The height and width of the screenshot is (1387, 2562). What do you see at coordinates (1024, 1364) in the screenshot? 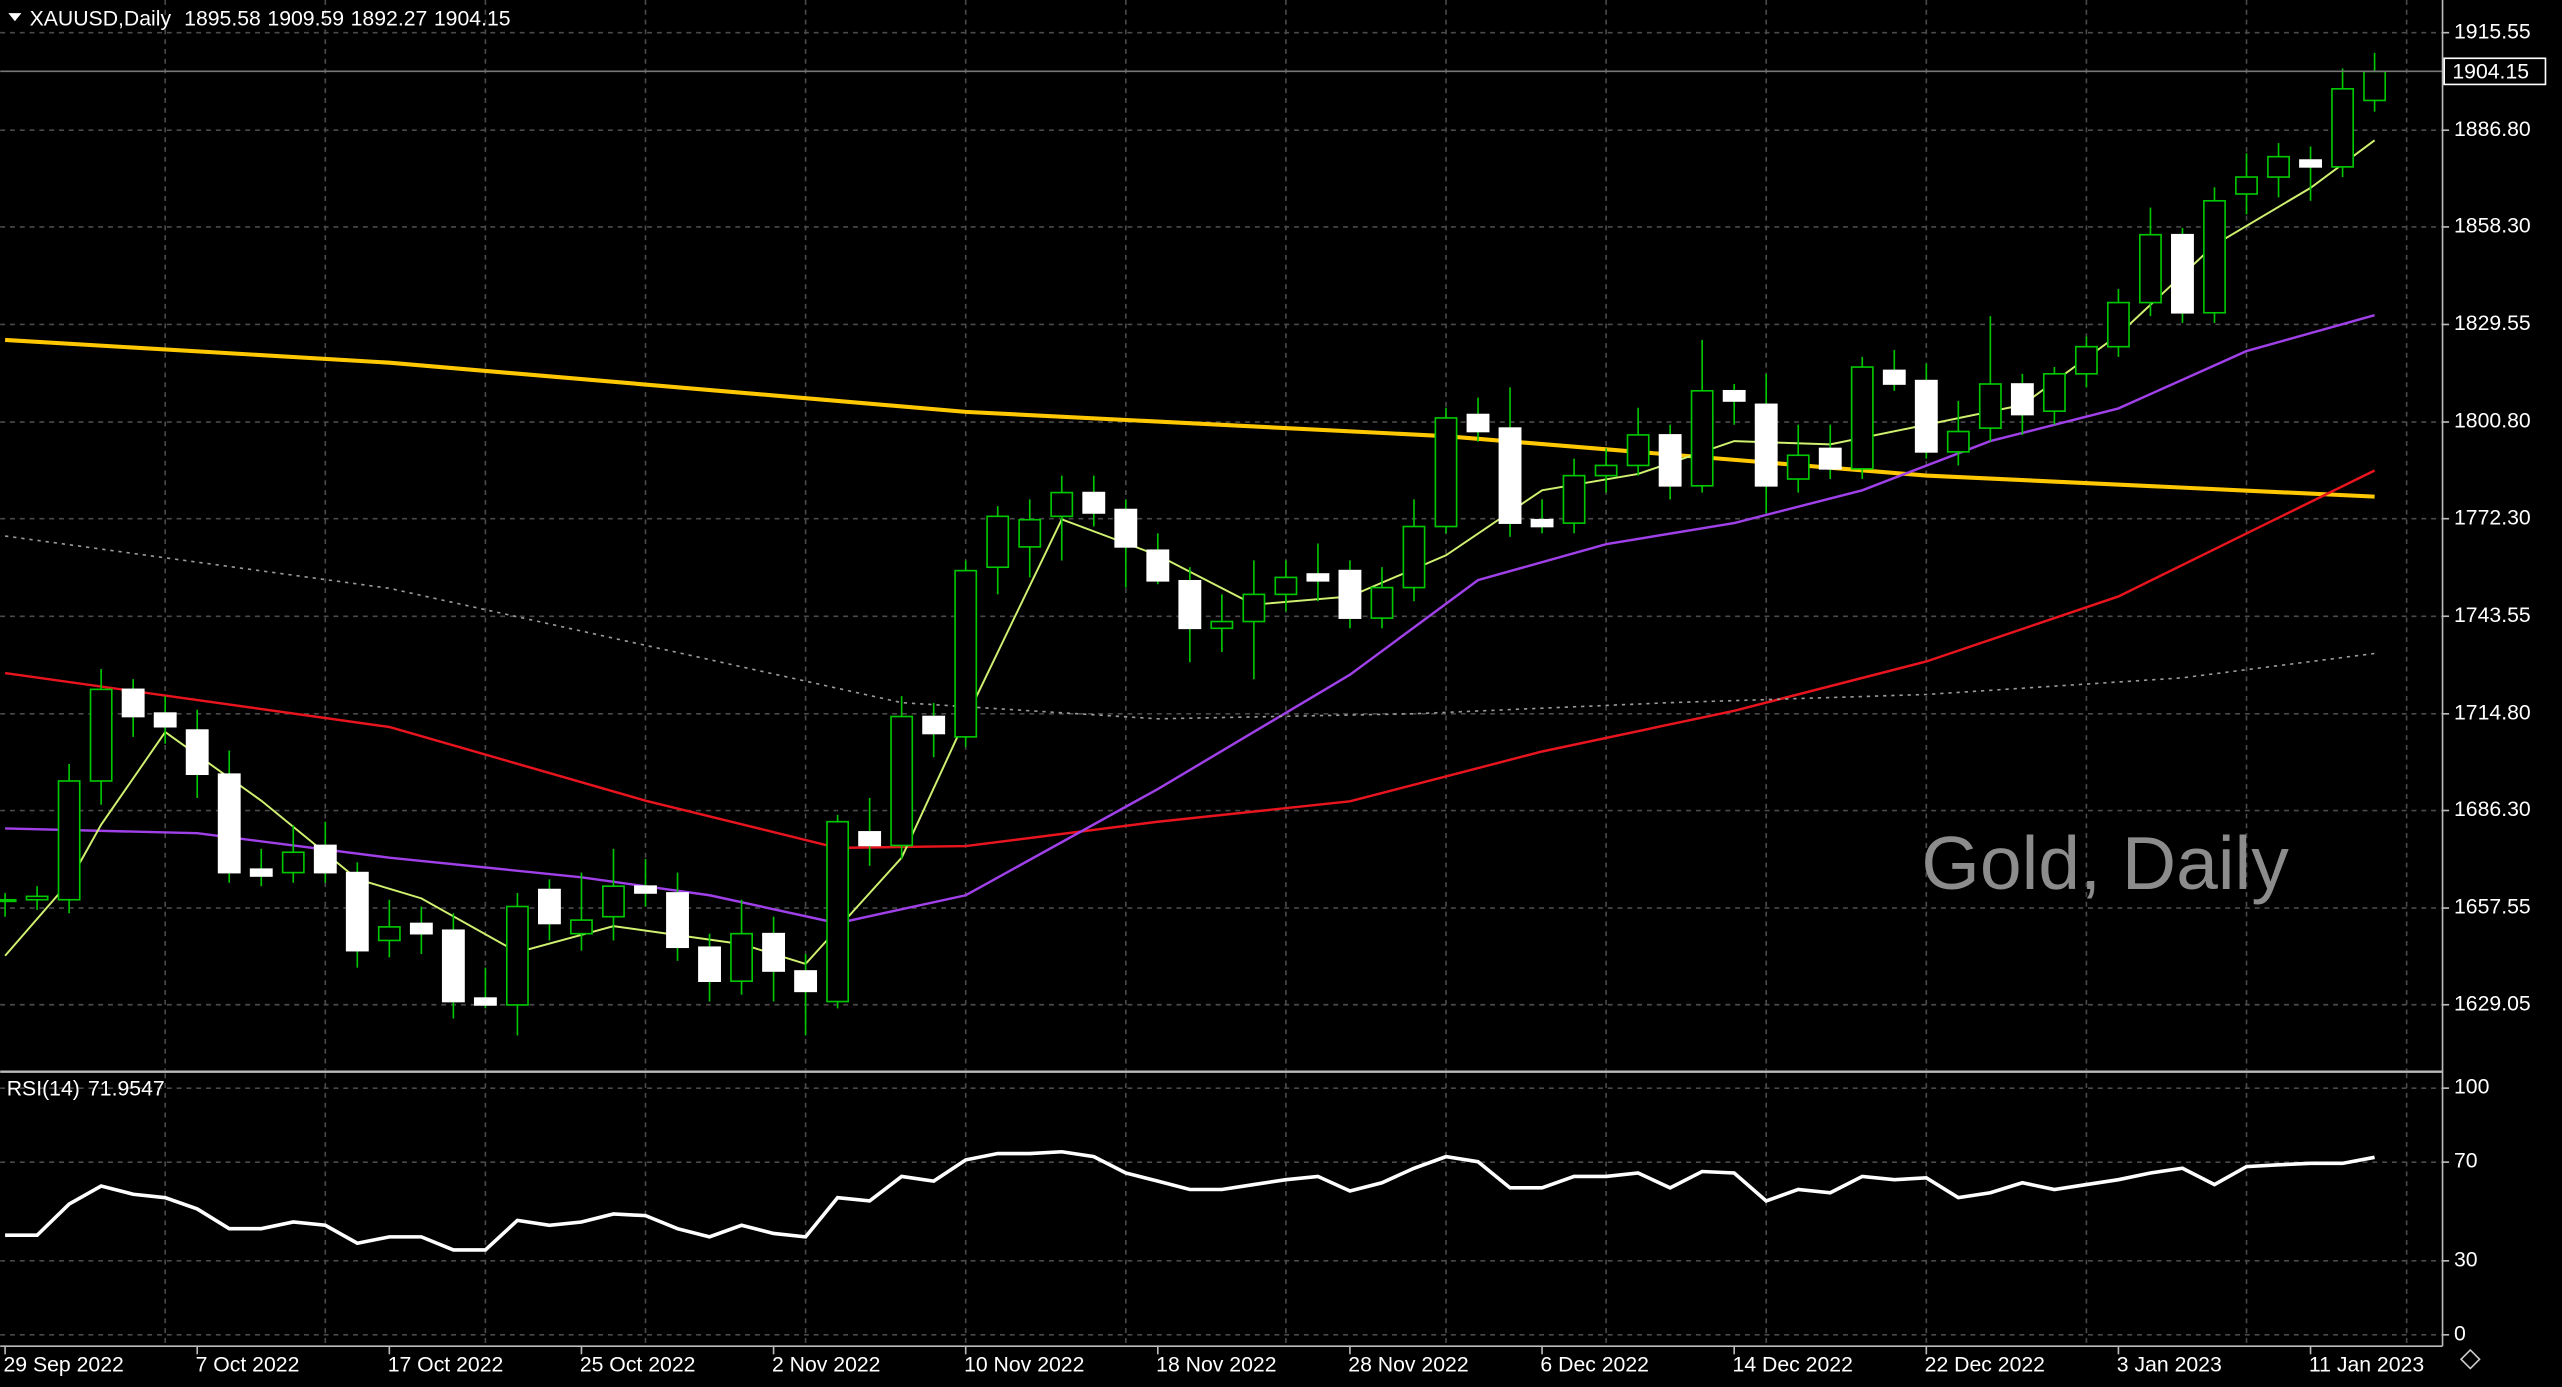
I see `x-tick-label: 10 Nov 2022` at bounding box center [1024, 1364].